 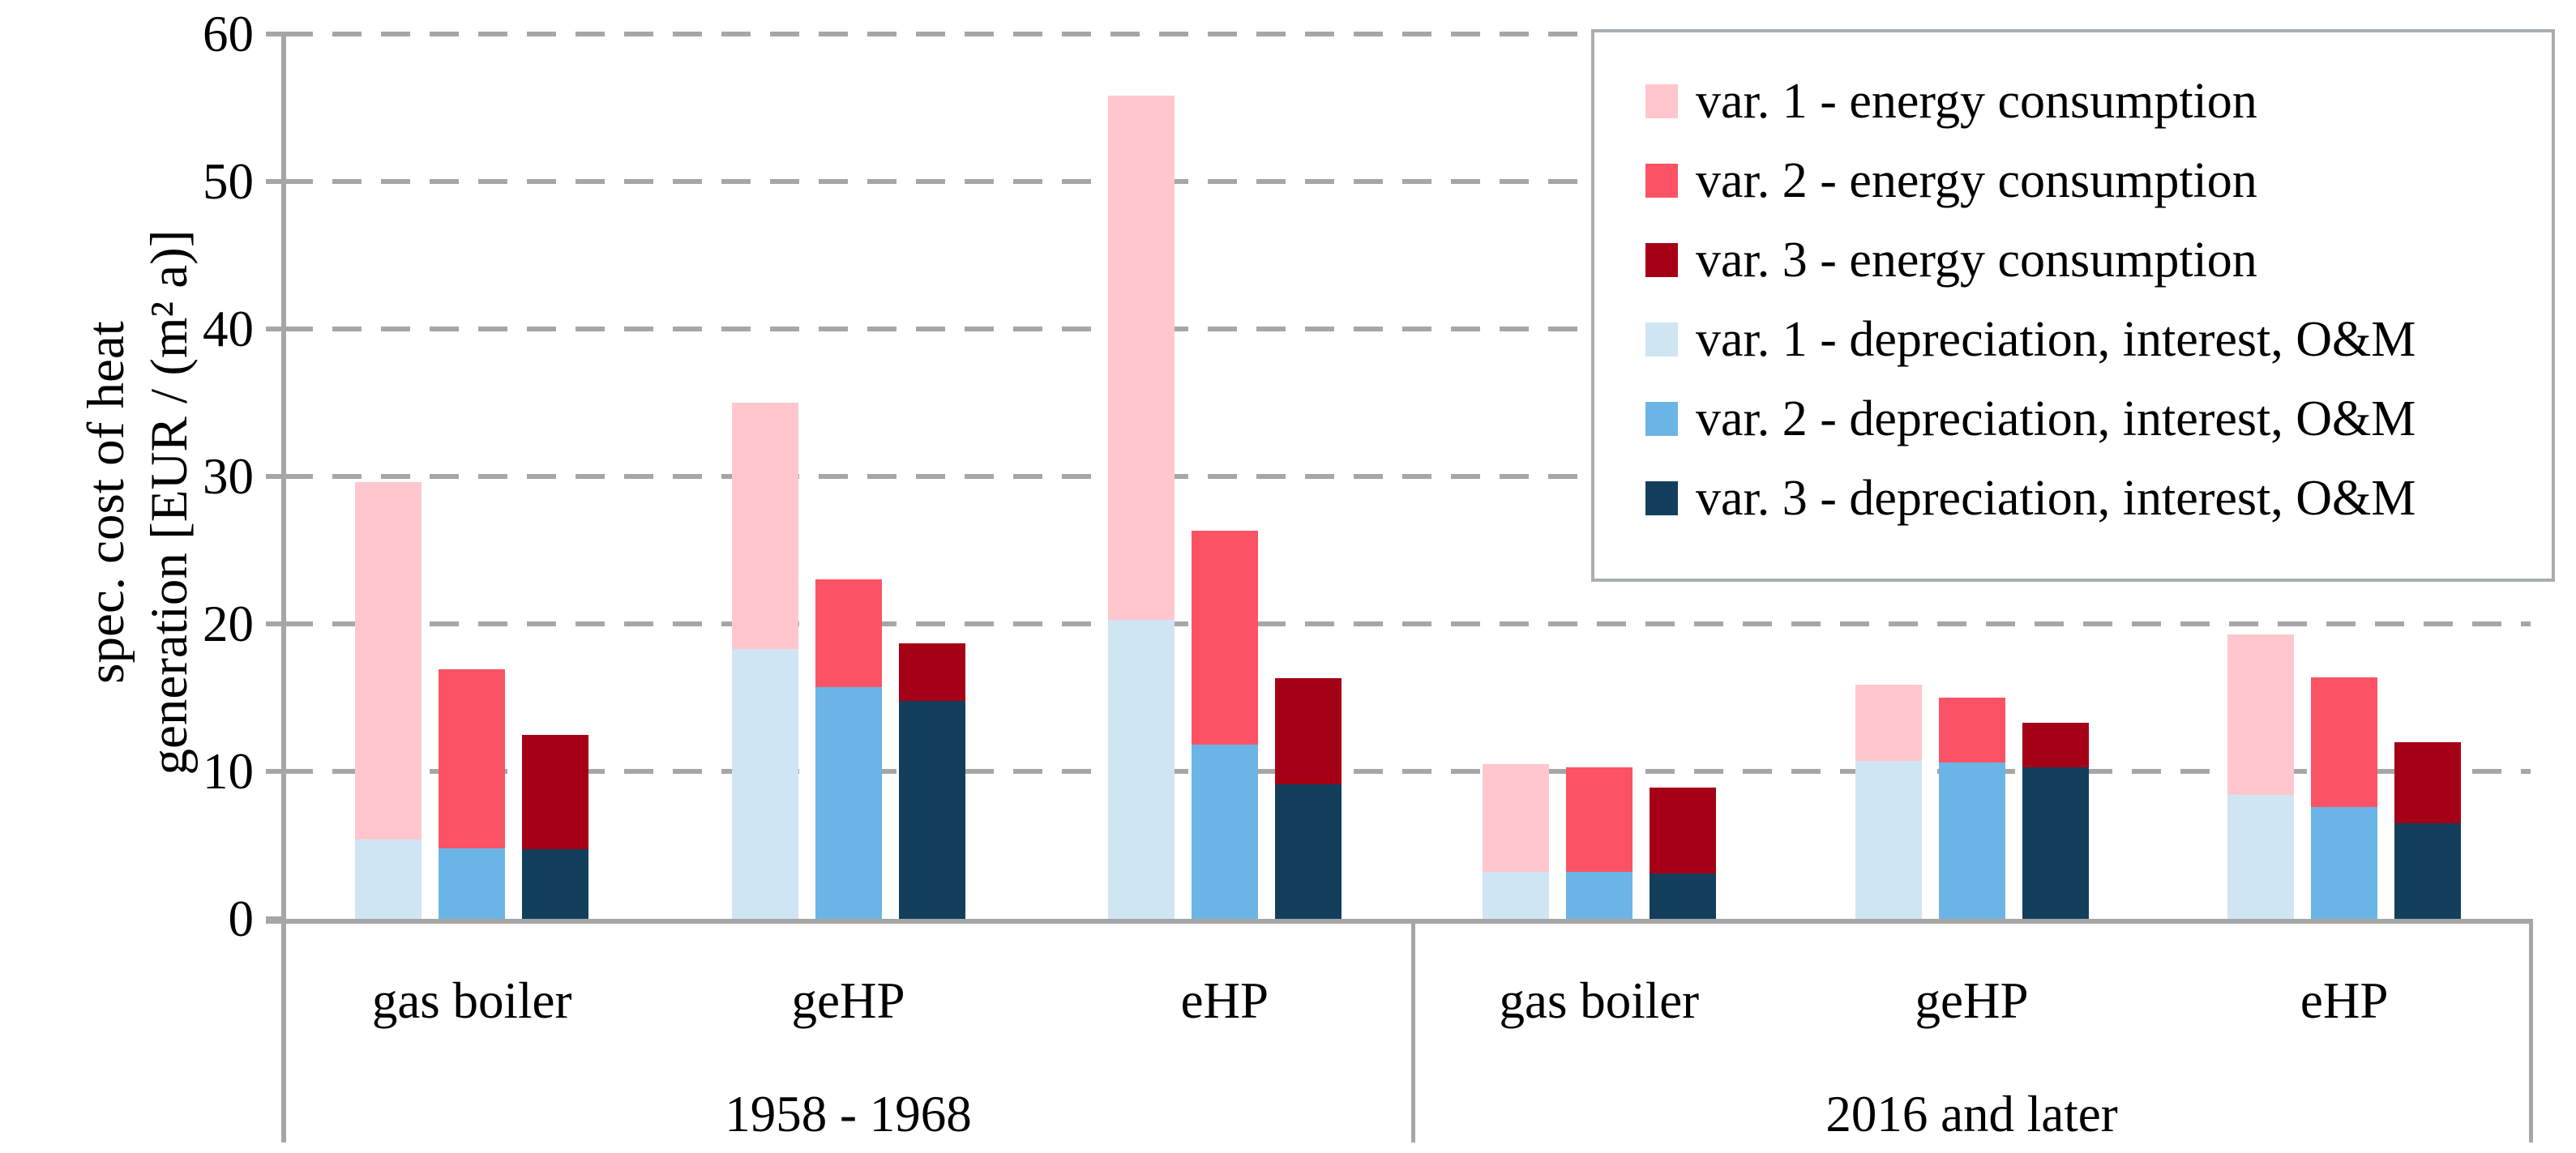 I want to click on y-tick-label: 20, so click(x=228, y=624).